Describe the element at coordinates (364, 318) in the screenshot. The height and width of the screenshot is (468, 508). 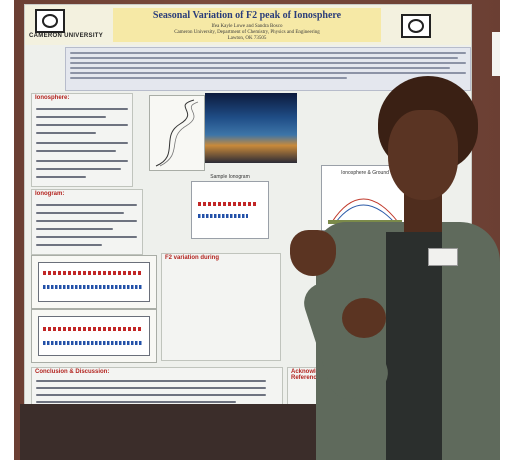
I see `lower-hand` at that location.